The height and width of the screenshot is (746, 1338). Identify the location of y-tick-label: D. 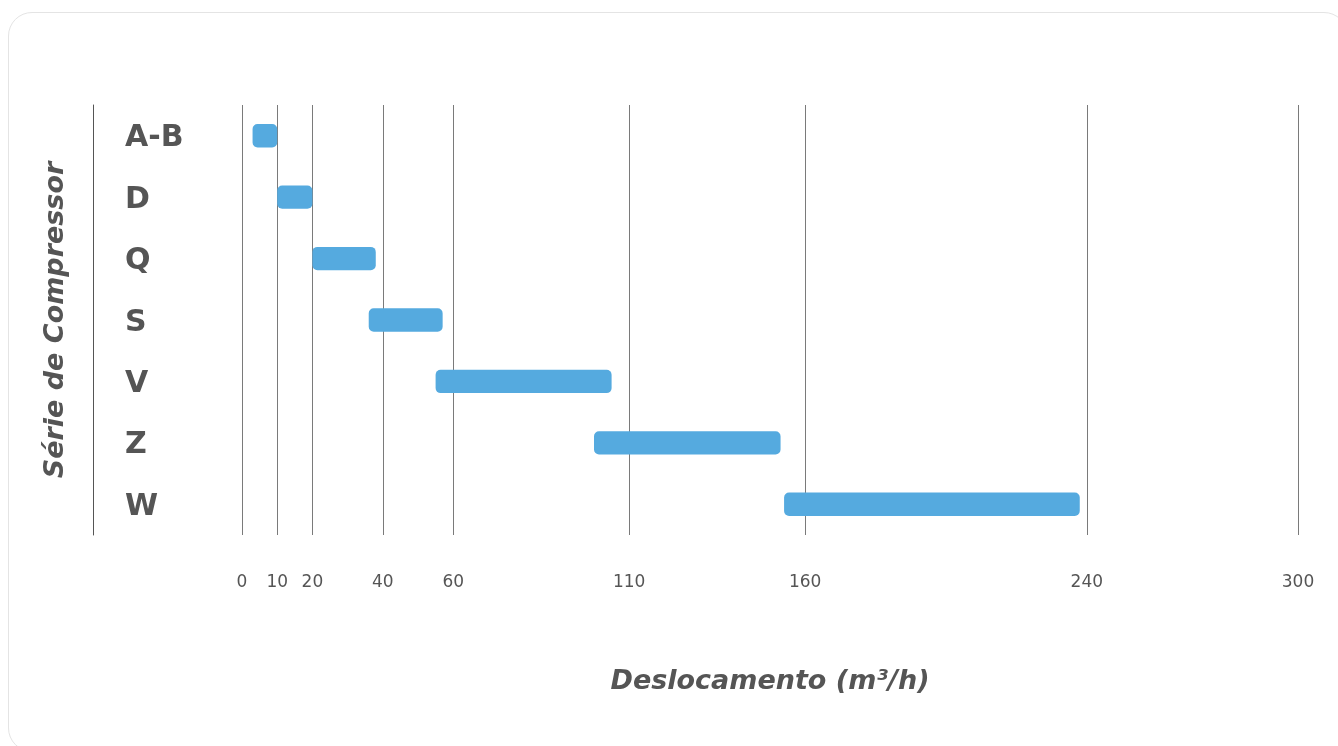
(137, 197).